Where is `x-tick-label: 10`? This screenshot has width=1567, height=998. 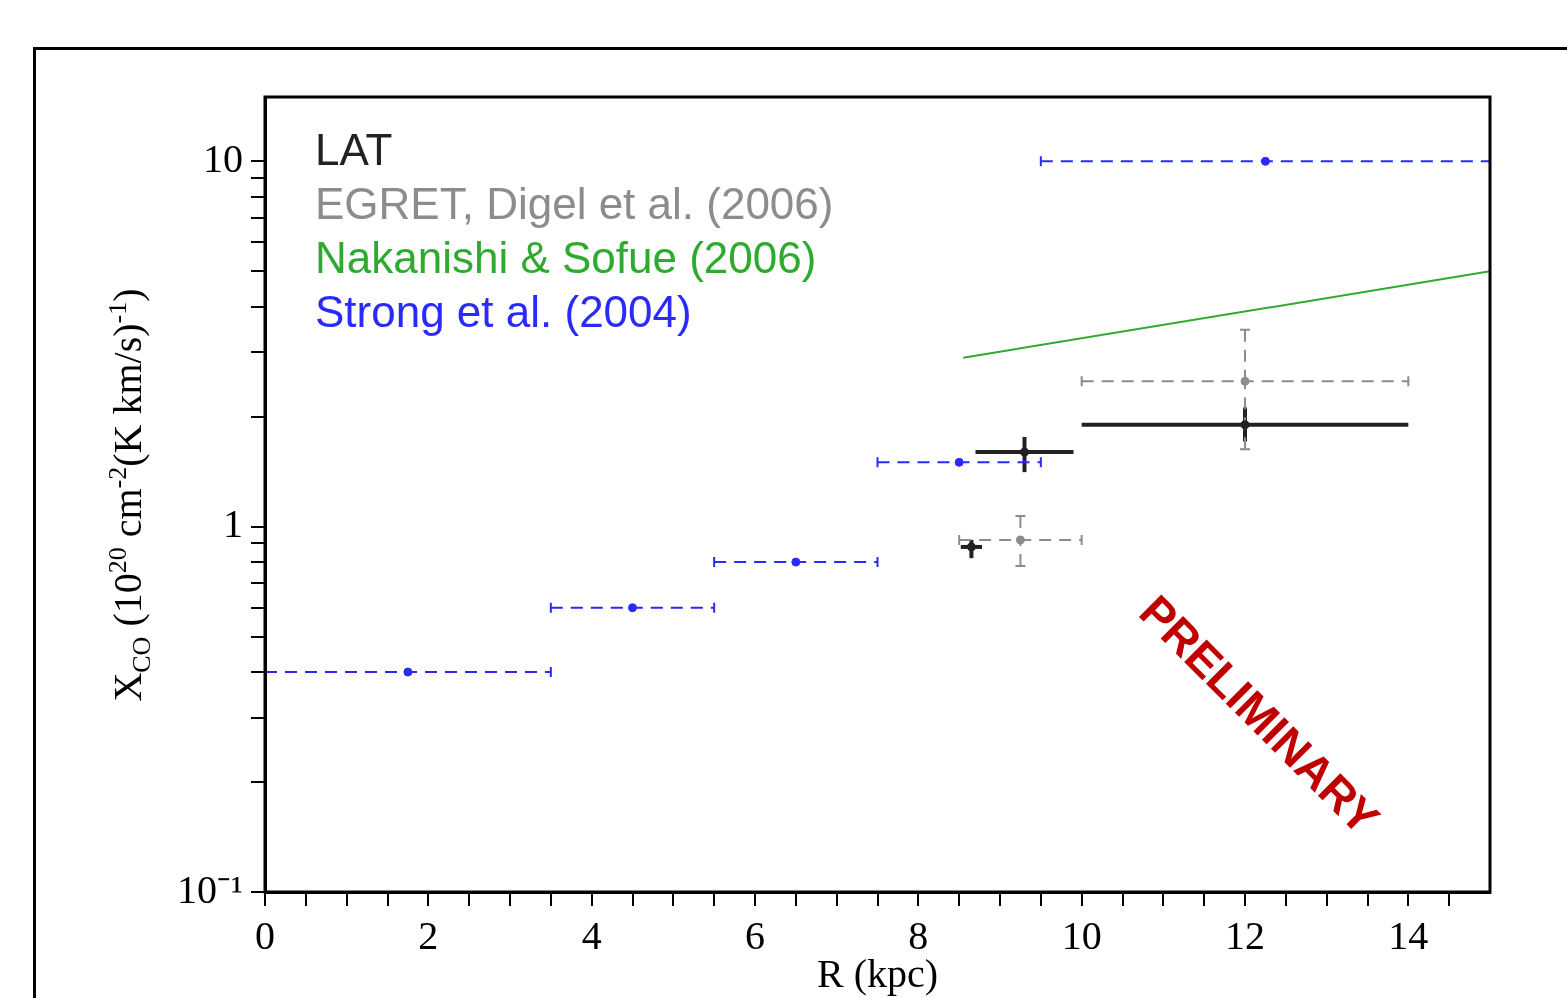
x-tick-label: 10 is located at coordinates (1081, 935).